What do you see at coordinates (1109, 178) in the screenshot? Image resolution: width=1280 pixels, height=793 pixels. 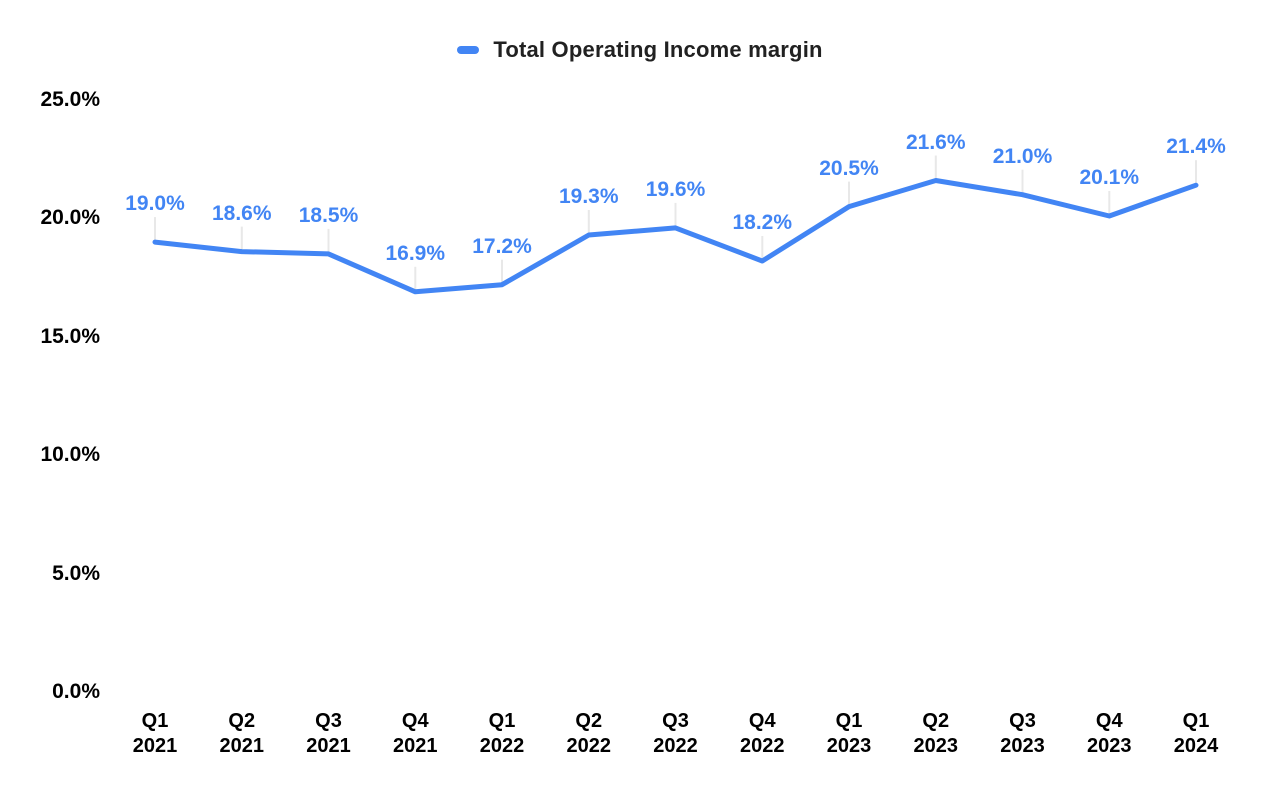 I see `data-point-label: 20.1%` at bounding box center [1109, 178].